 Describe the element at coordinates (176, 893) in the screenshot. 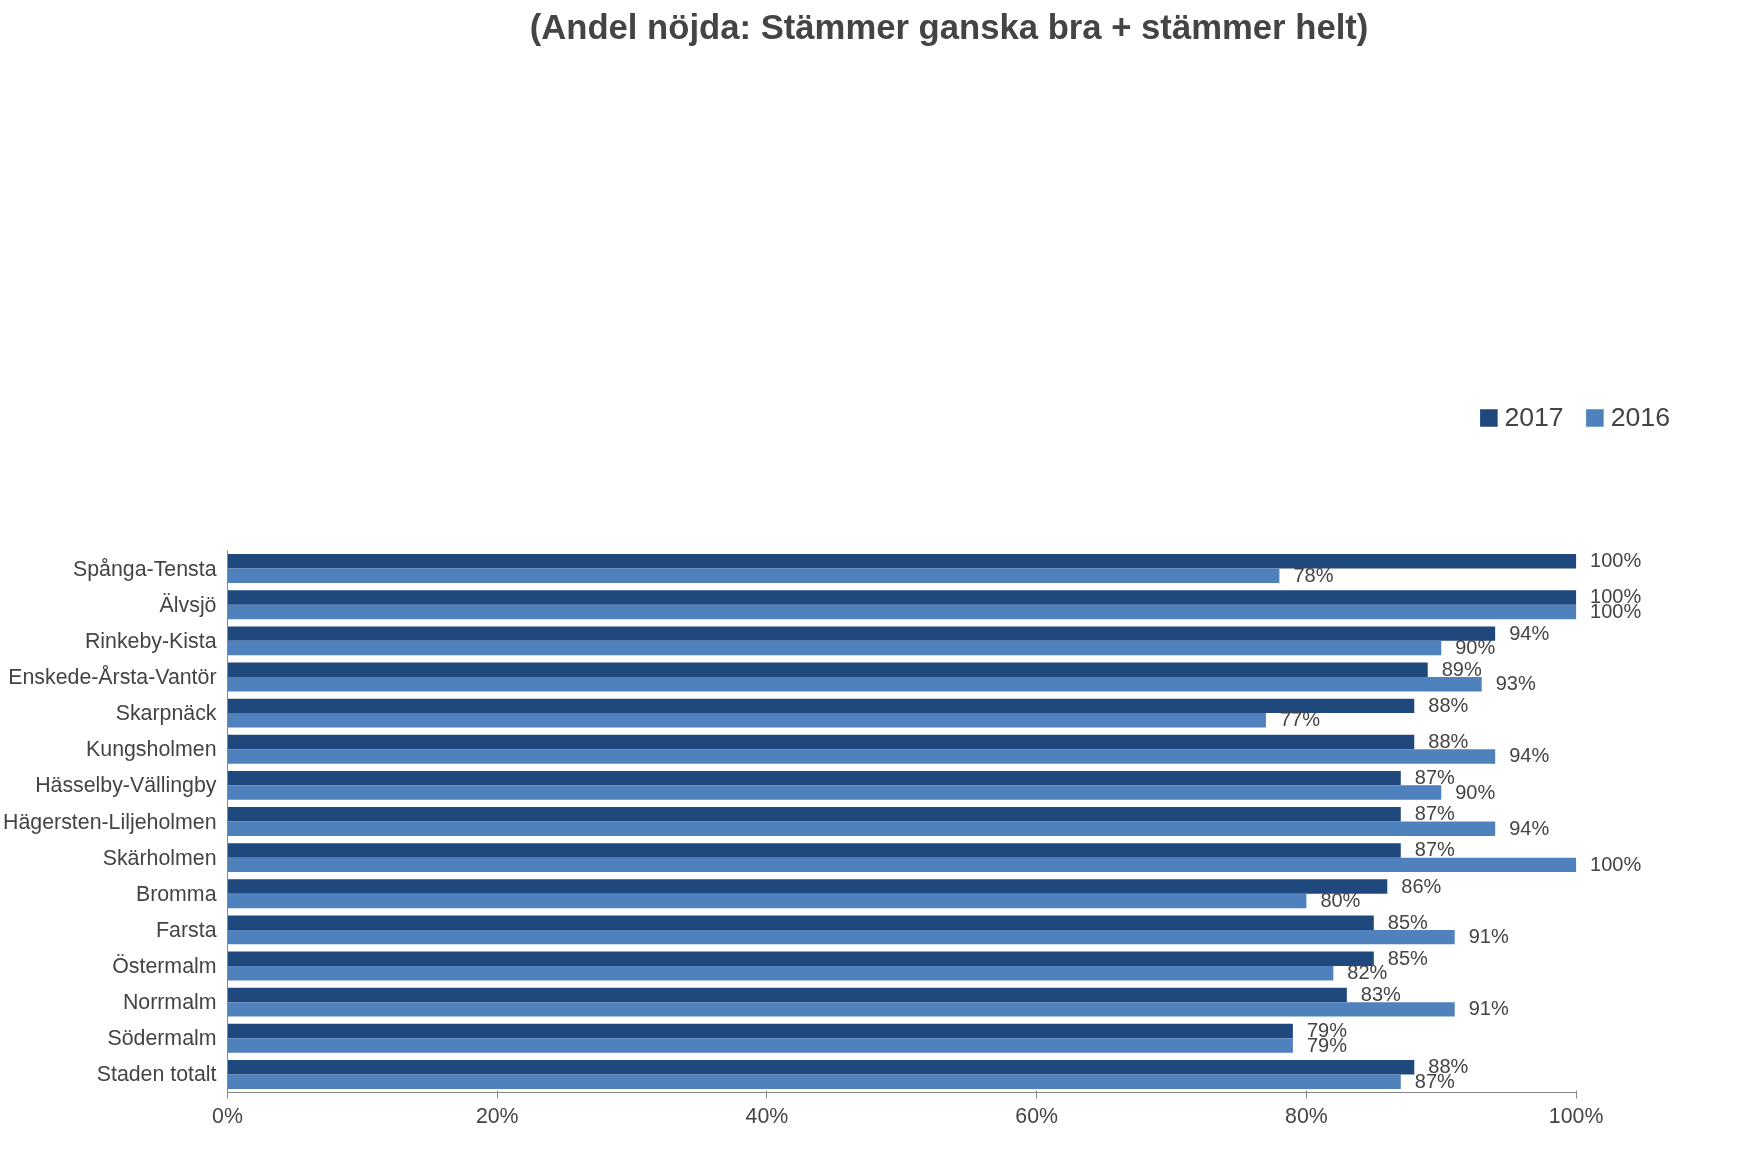

I see `y-tick-label: Bromma` at that location.